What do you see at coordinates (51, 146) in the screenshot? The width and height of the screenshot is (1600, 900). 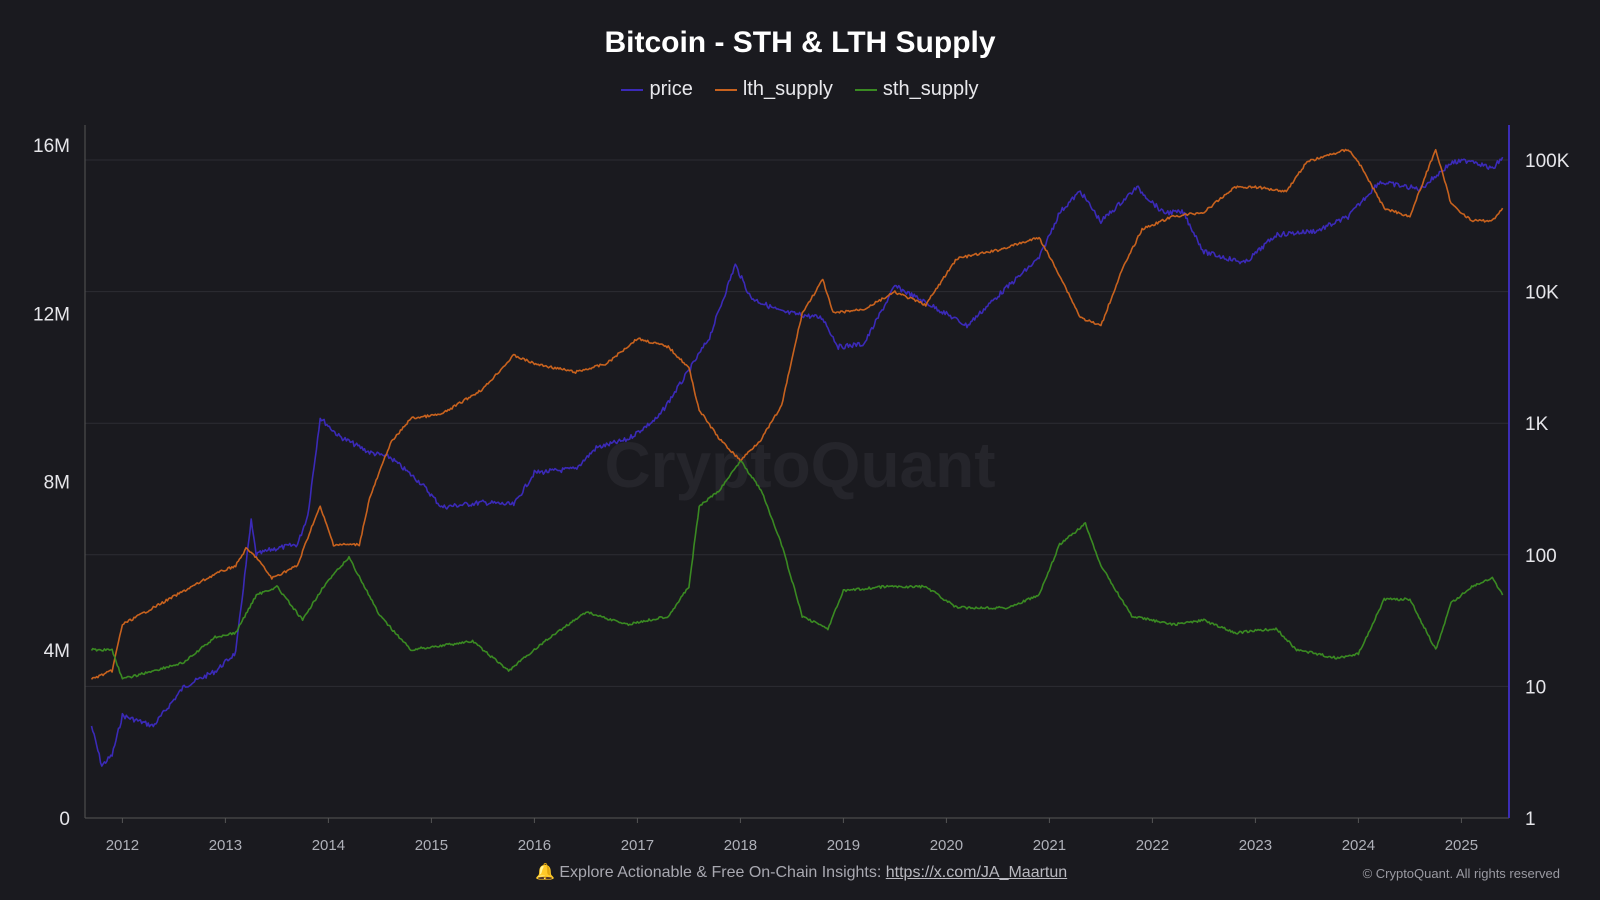 I see `y-left-tick: 16M` at bounding box center [51, 146].